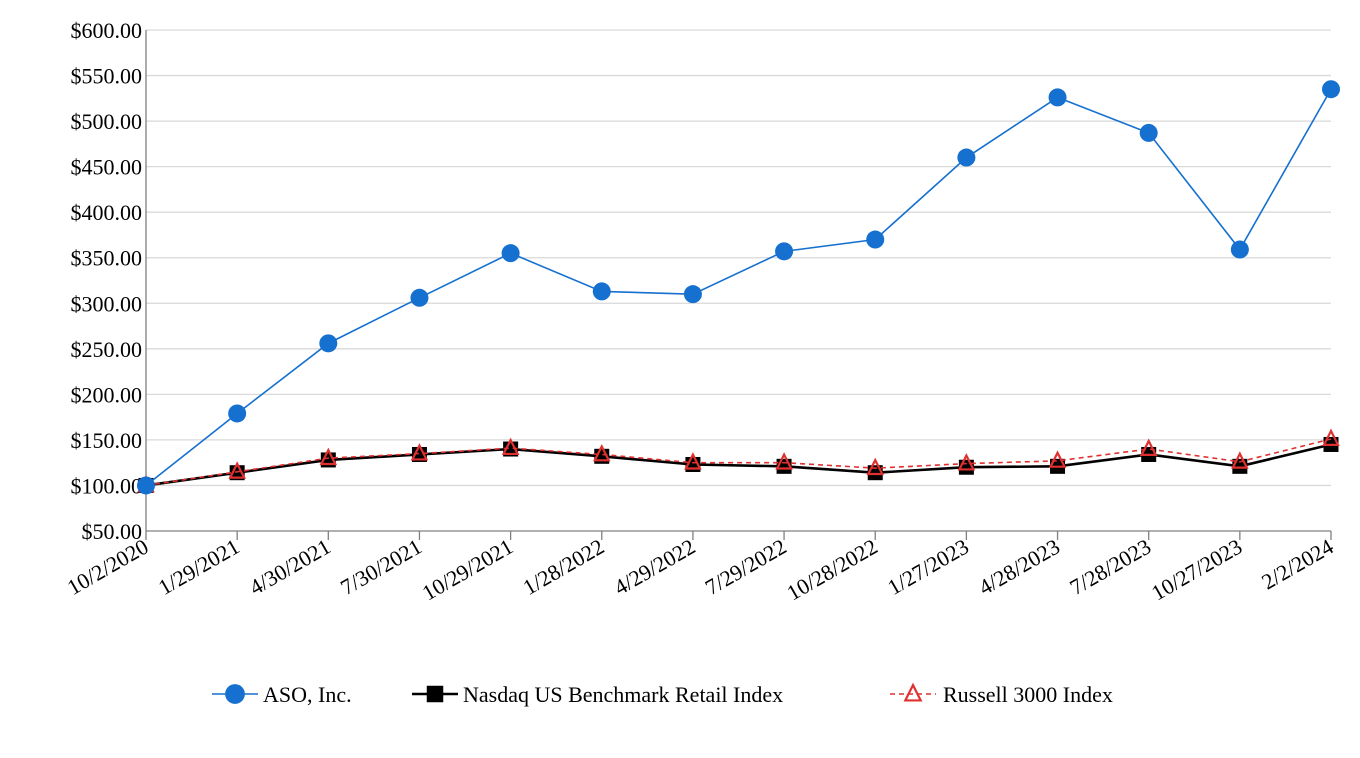  I want to click on y-tick-label: $350.00, so click(107, 258).